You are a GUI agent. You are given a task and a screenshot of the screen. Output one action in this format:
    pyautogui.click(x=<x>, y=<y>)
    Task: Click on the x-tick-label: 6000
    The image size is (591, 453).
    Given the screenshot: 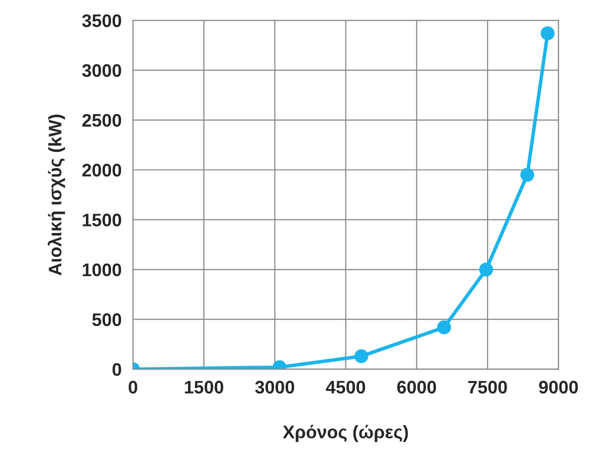 What is the action you would take?
    pyautogui.click(x=416, y=387)
    